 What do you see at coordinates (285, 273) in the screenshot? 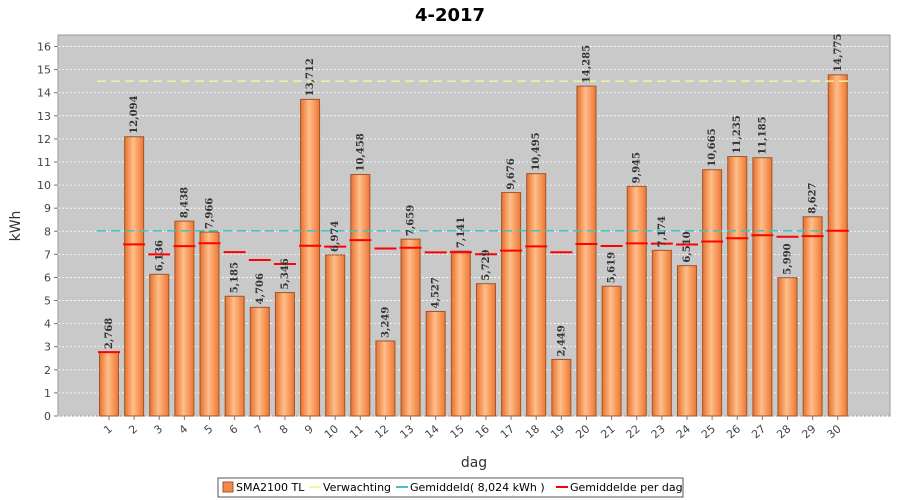
I see `bar-value-label: 5,346` at bounding box center [285, 273].